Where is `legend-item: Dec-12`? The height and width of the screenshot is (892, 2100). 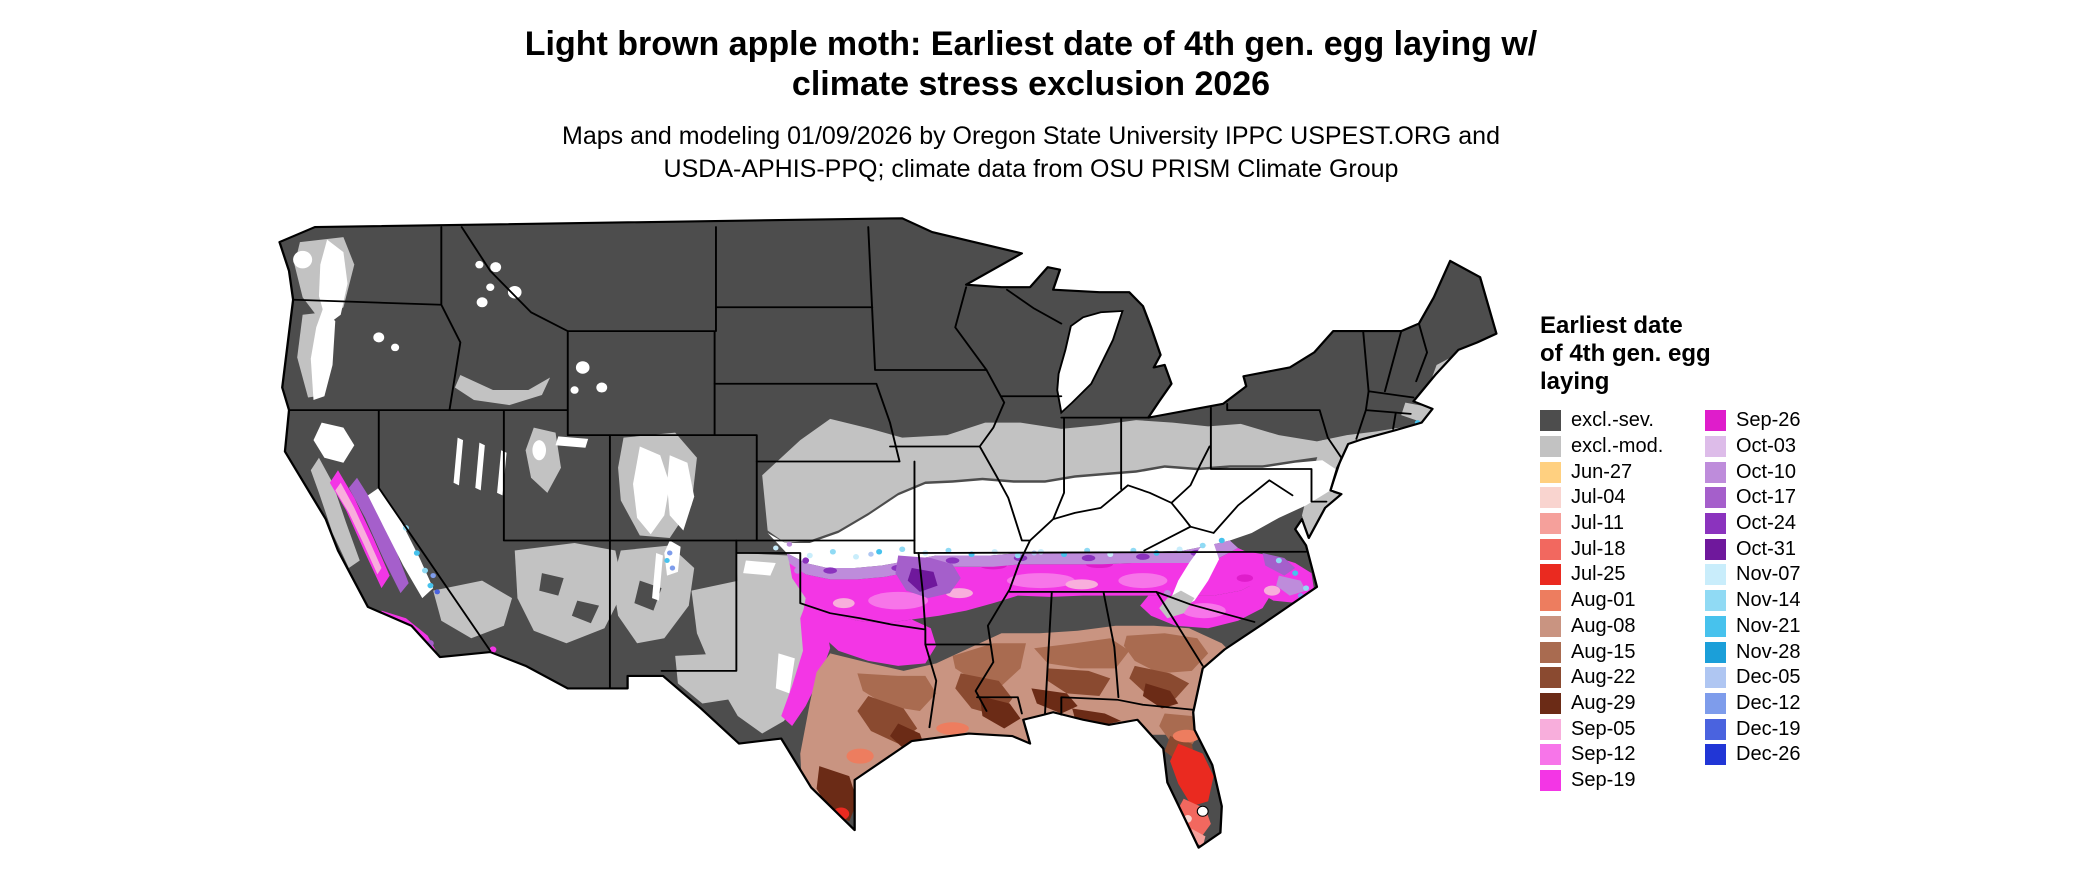
legend-item: Dec-12 is located at coordinates (1753, 704).